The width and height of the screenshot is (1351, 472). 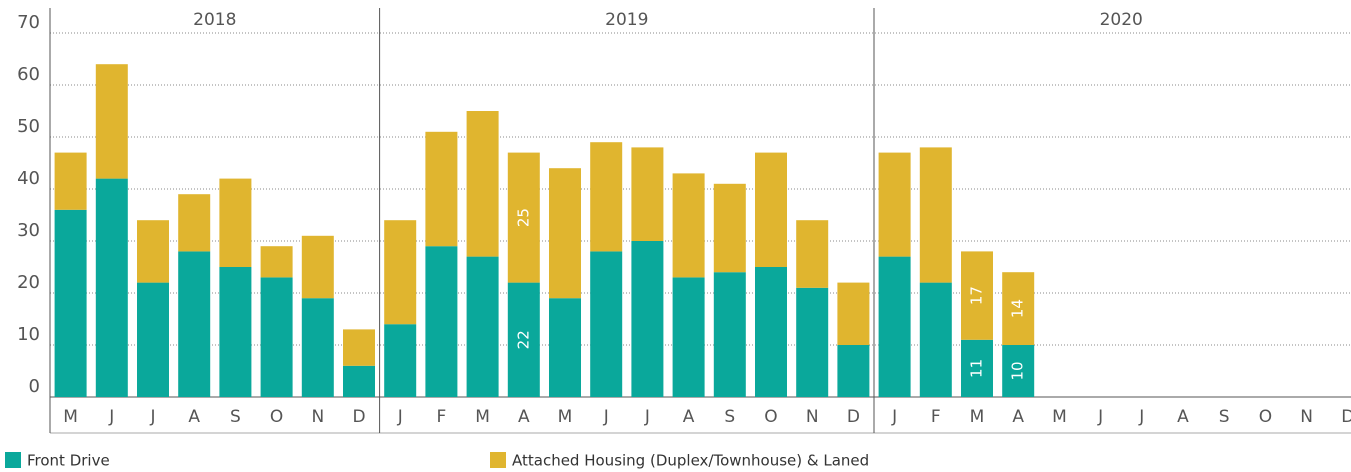 I want to click on y-tick-label: 50, so click(x=28, y=126).